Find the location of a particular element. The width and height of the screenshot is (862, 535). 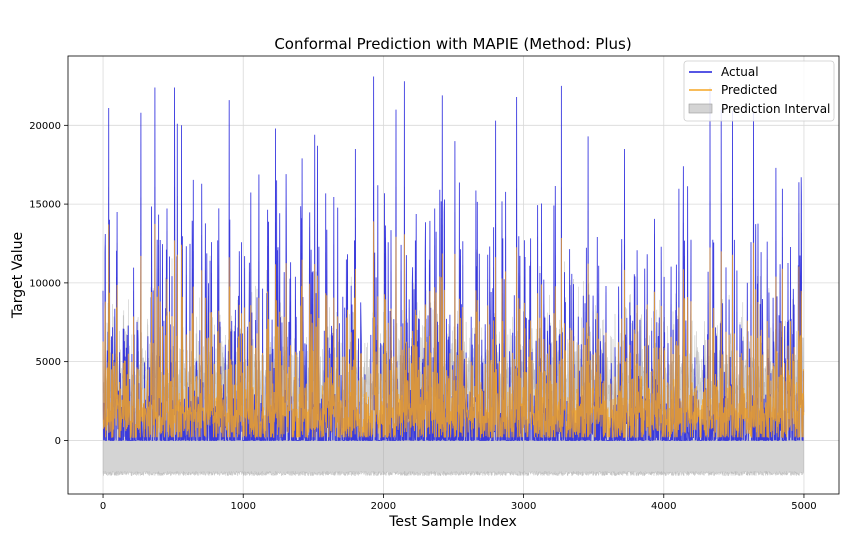

legend-interval-swatch is located at coordinates (700, 108).